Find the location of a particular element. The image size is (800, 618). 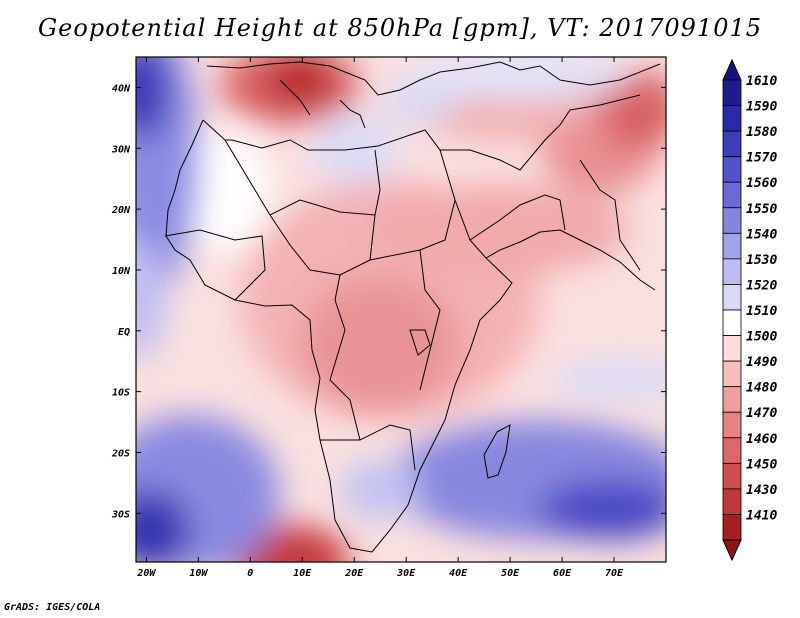

lat-tick-label: 20S is located at coordinates (120, 453).